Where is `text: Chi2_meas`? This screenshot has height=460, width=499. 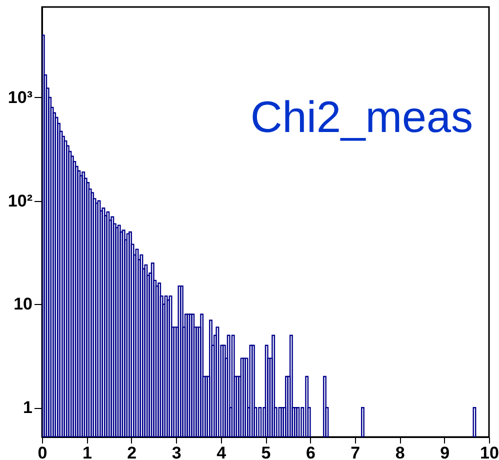
text: Chi2_meas is located at coordinates (361, 117).